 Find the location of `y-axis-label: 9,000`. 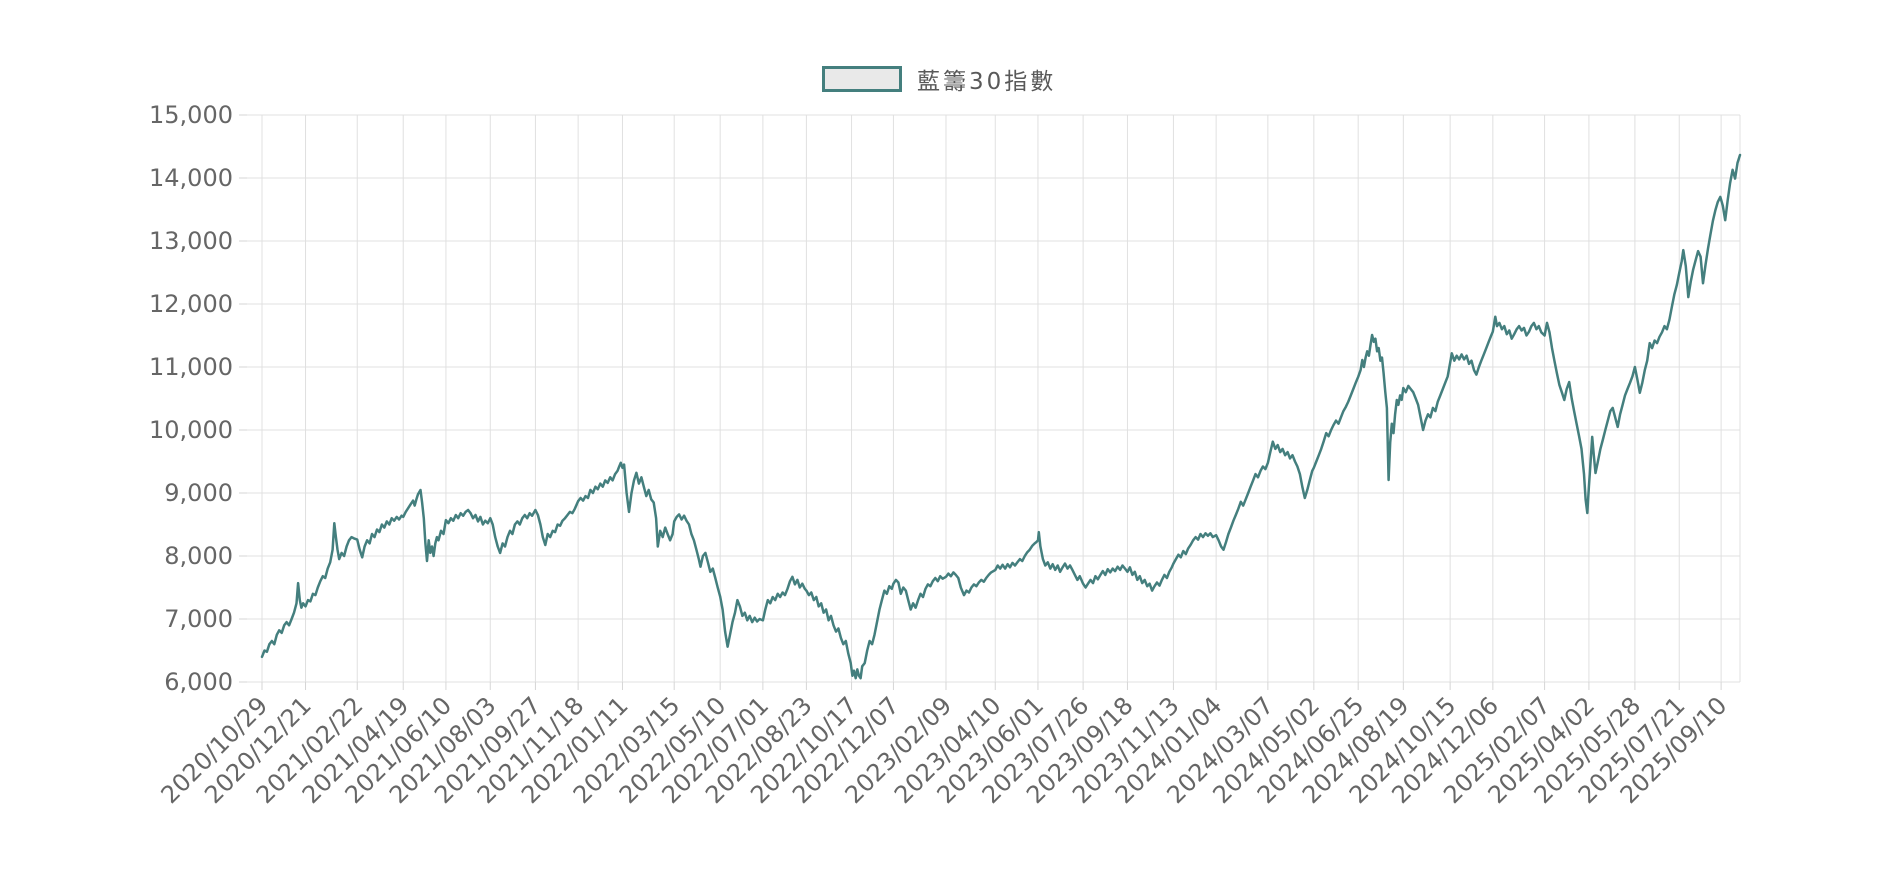

y-axis-label: 9,000 is located at coordinates (198, 493).